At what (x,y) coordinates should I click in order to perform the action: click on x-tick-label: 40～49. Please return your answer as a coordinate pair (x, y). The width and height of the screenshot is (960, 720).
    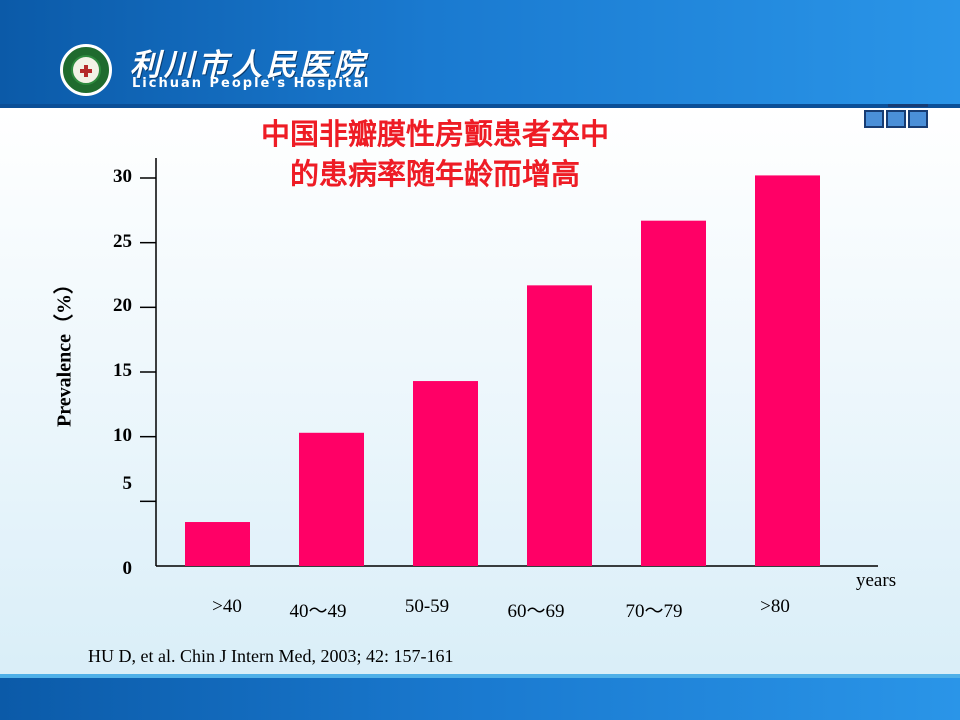
    Looking at the image, I should click on (318, 611).